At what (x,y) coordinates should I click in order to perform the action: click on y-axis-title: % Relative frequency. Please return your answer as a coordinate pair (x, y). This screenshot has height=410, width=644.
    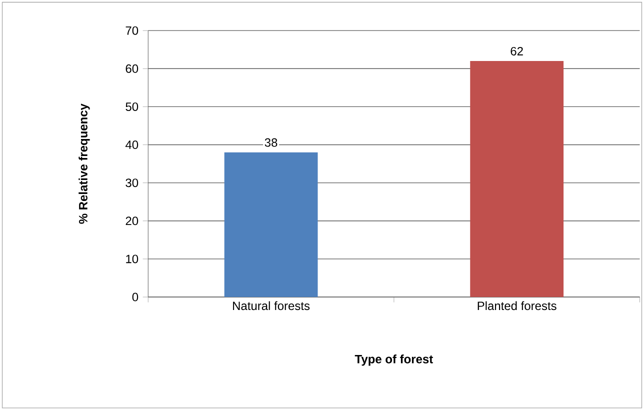
    Looking at the image, I should click on (84, 163).